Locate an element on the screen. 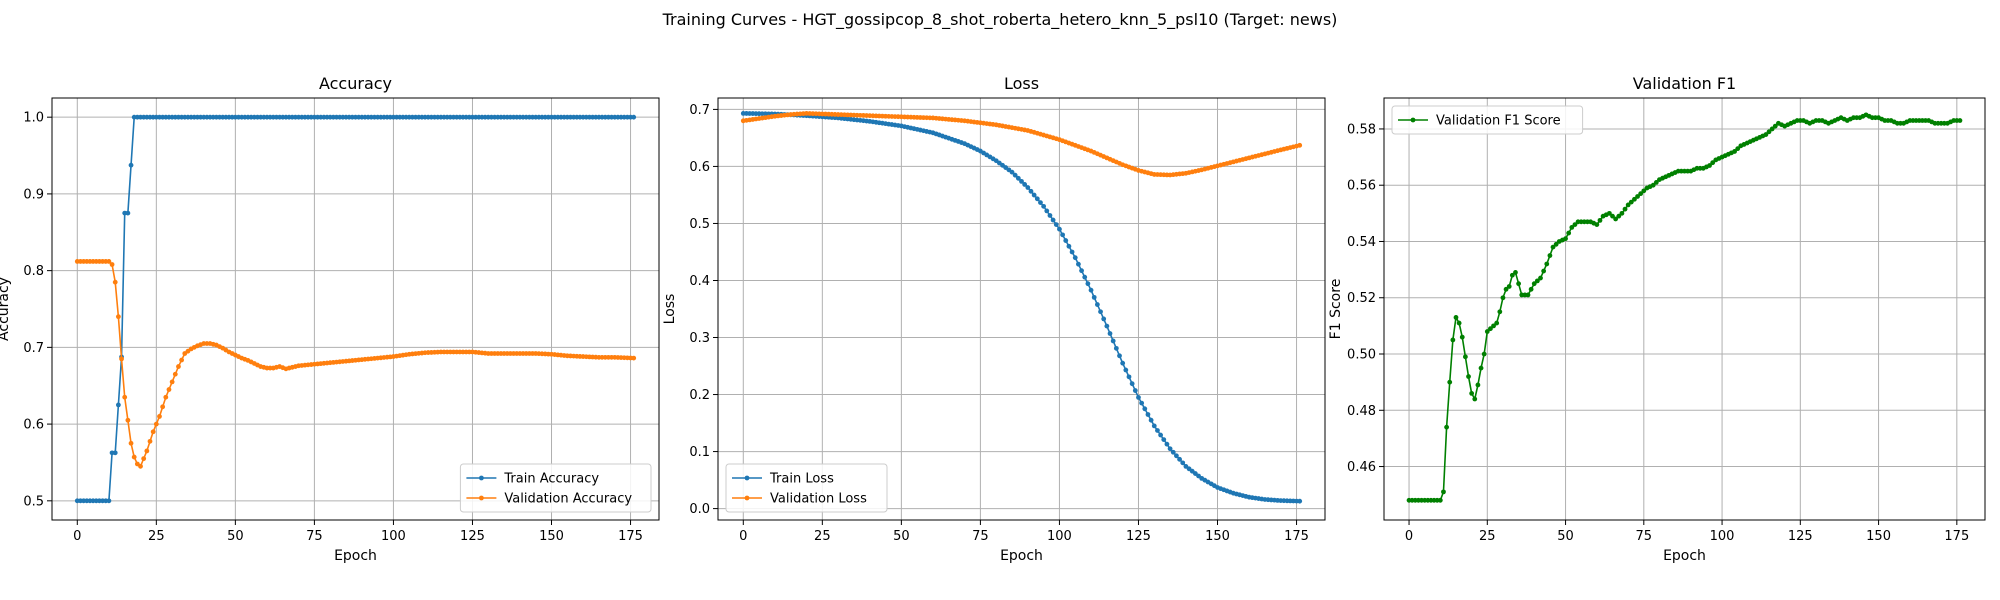 This screenshot has height=600, width=2000. legend-label-train-loss: Train Loss is located at coordinates (801, 479).